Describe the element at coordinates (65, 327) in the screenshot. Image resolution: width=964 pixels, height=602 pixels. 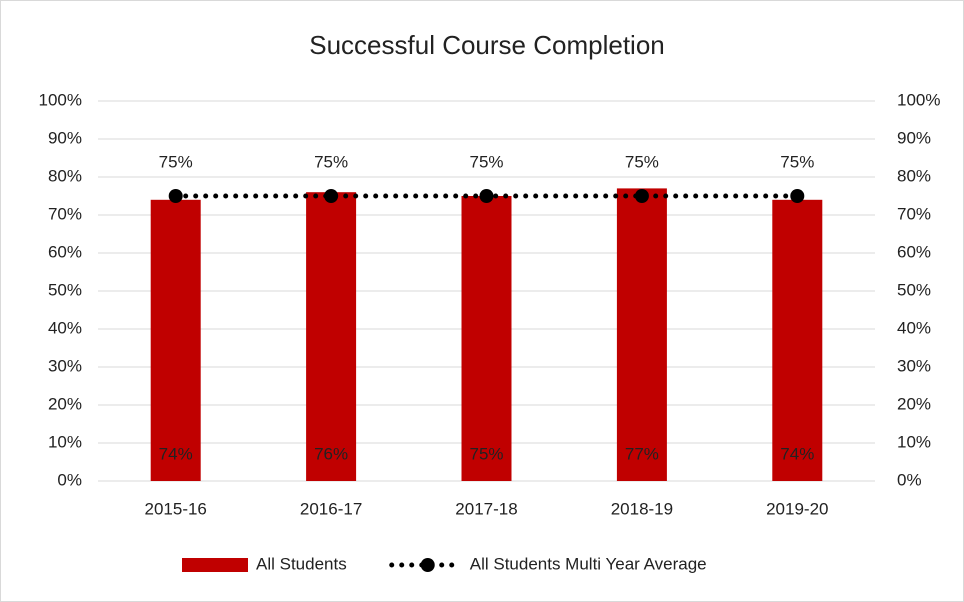
I see `y-tick-label: 40%` at that location.